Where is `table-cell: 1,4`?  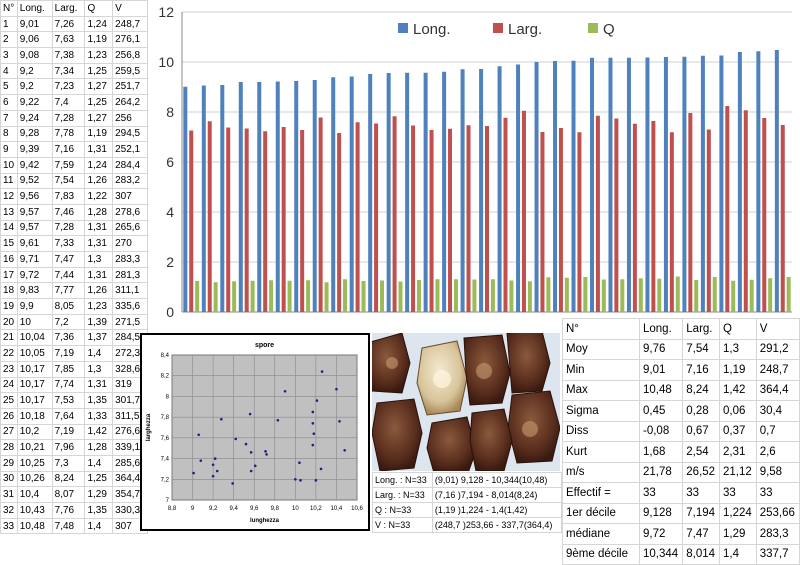 table-cell: 1,4 is located at coordinates (99, 526).